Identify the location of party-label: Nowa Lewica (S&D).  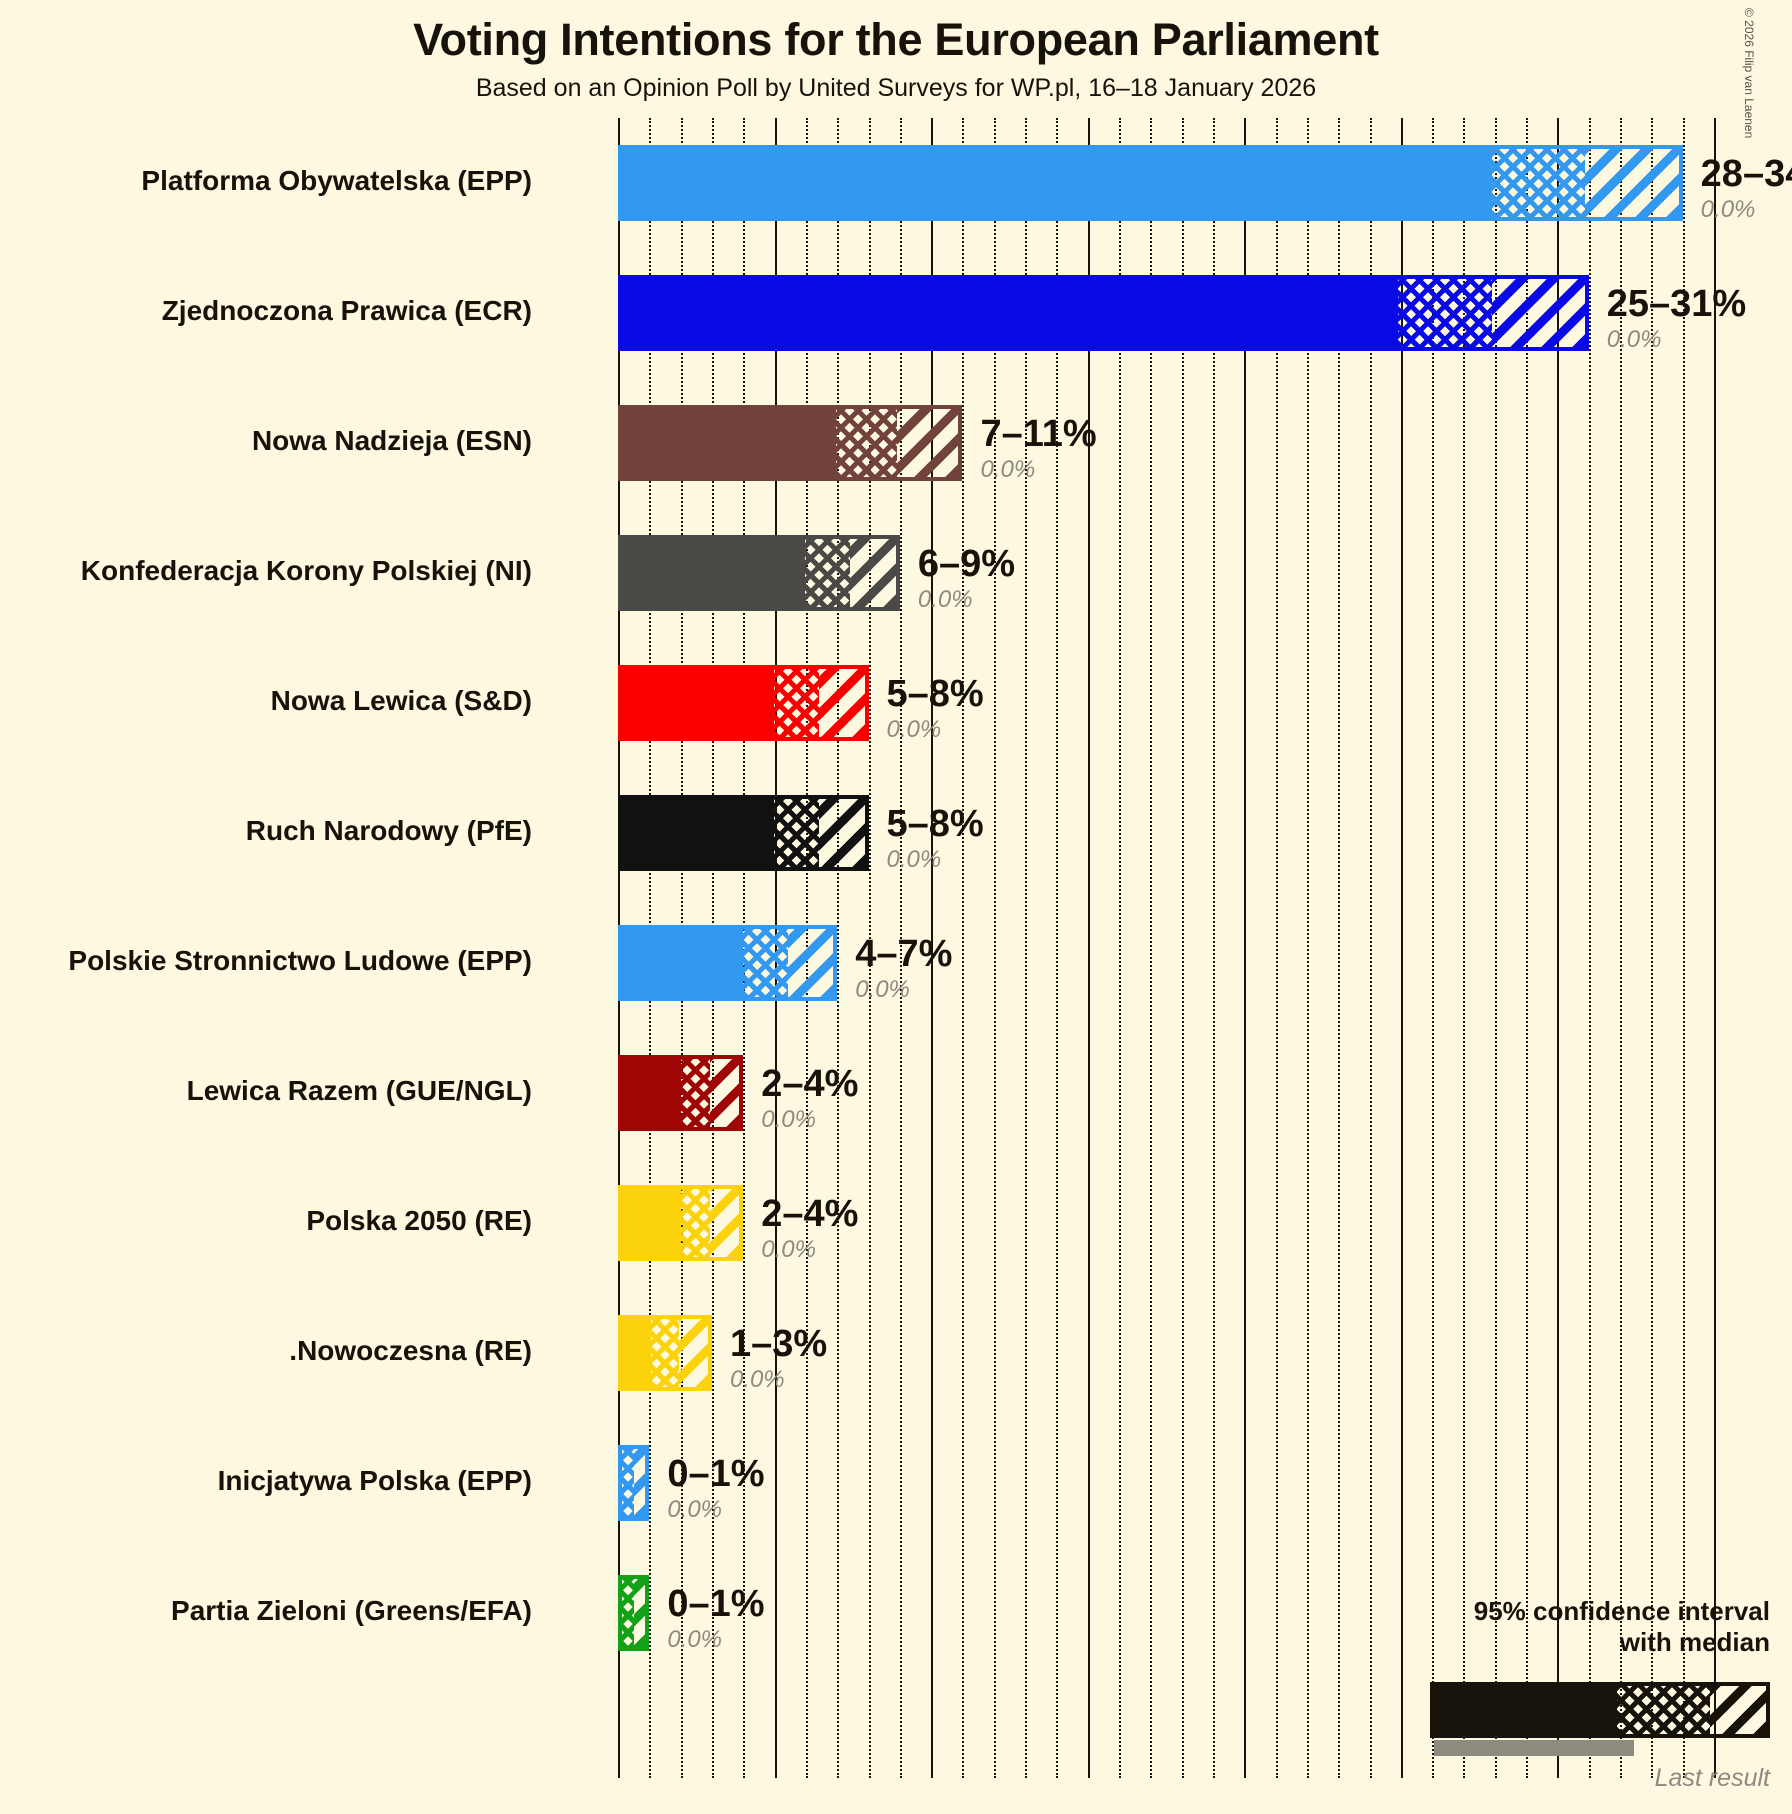
(401, 700).